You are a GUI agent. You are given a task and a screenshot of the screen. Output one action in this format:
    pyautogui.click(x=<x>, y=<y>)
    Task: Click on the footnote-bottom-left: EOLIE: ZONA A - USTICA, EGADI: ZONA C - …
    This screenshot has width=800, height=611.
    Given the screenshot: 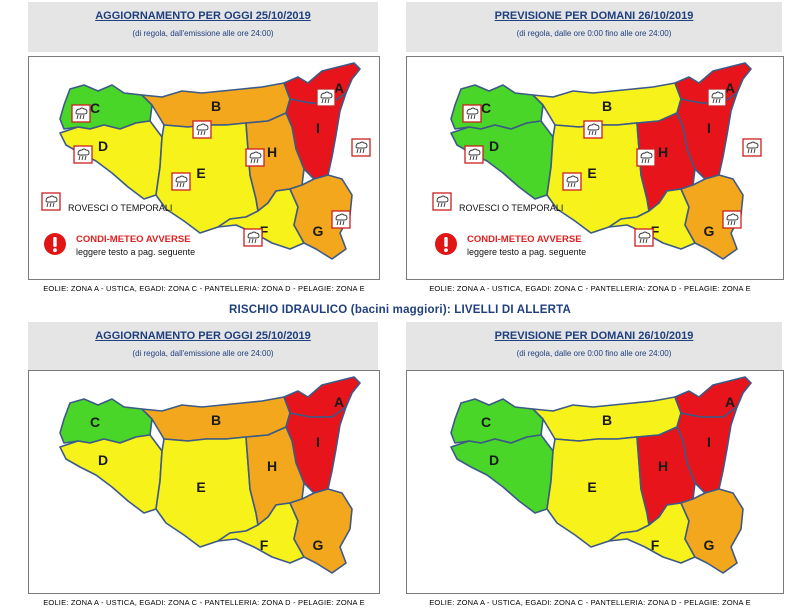 What is the action you would take?
    pyautogui.click(x=204, y=602)
    